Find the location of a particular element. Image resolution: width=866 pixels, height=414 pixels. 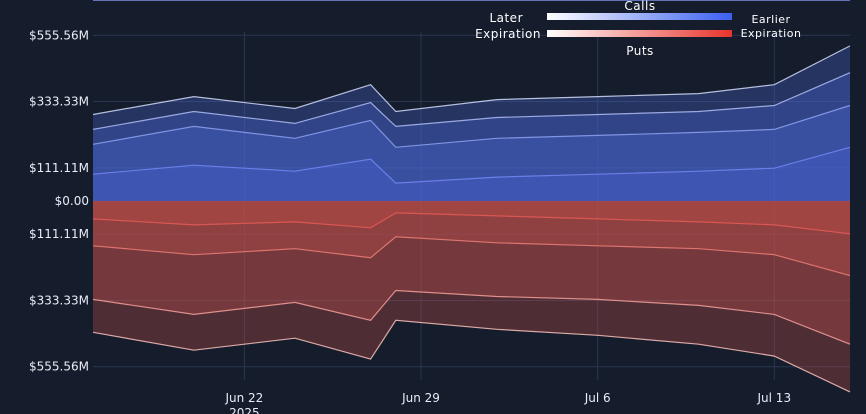

series-area-calls is located at coordinates (471, 174).